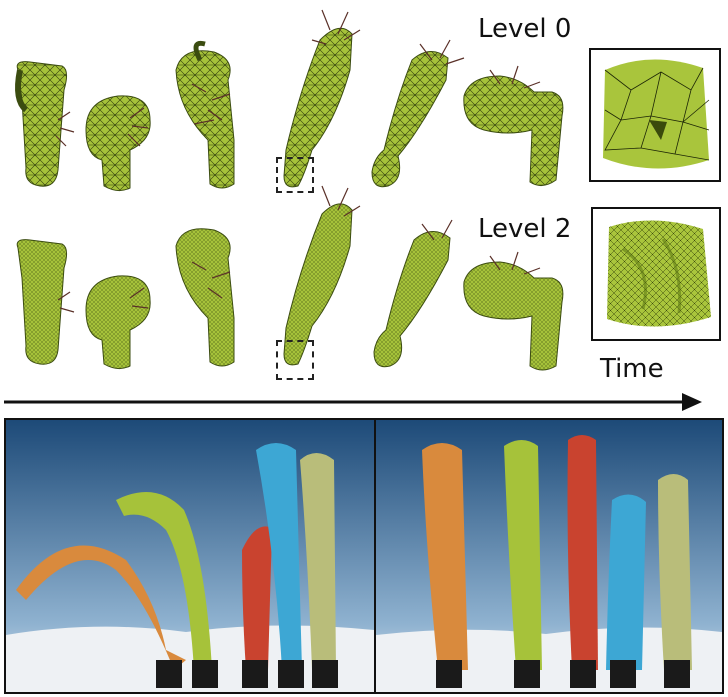 This screenshot has height=697, width=728. I want to click on row-label-level-0: Level 0, so click(525, 29).